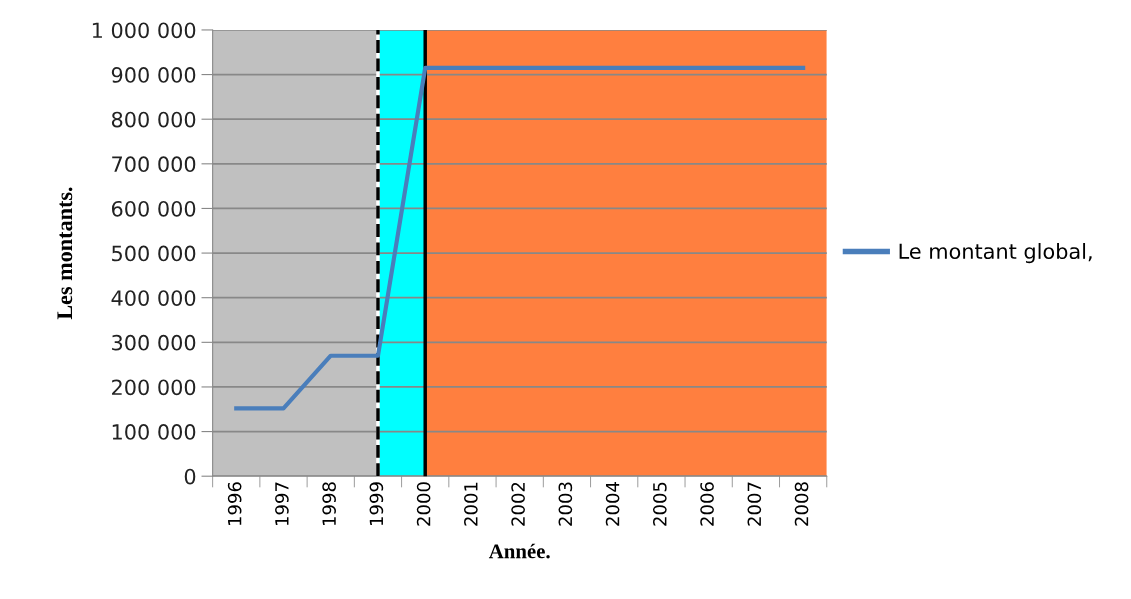 The height and width of the screenshot is (599, 1131). Describe the element at coordinates (153, 208) in the screenshot. I see `y-tick-label: 600 000` at that location.